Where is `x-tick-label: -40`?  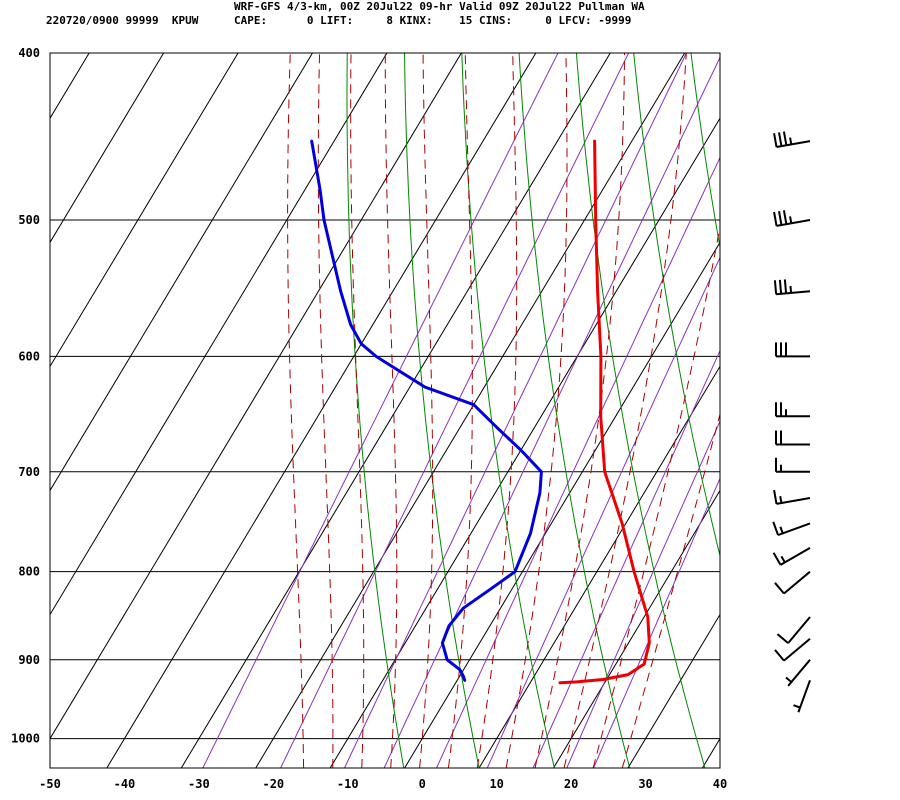 x-tick-label: -40 is located at coordinates (125, 784).